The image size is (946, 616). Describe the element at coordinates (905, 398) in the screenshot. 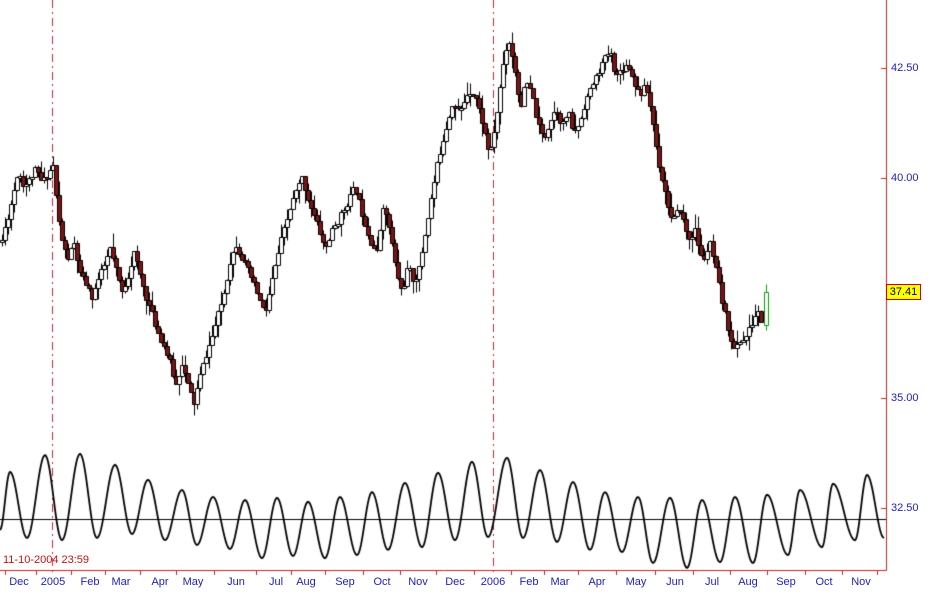

I see `y-axis-label: 35.00` at that location.